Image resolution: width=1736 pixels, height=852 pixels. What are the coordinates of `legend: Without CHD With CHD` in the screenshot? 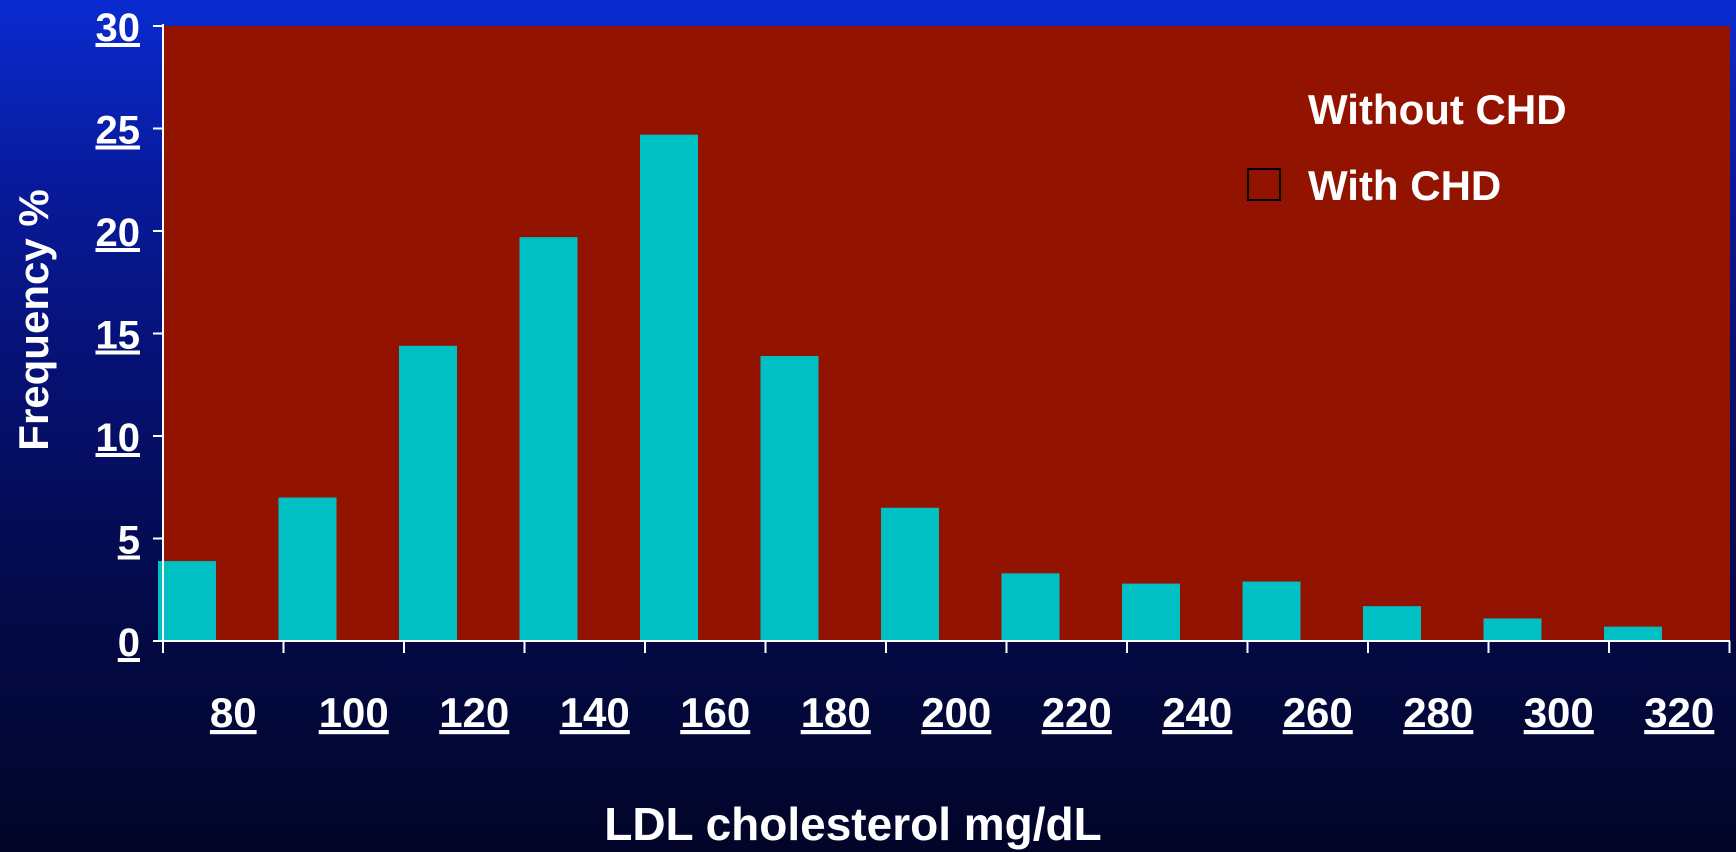 It's located at (1407, 147).